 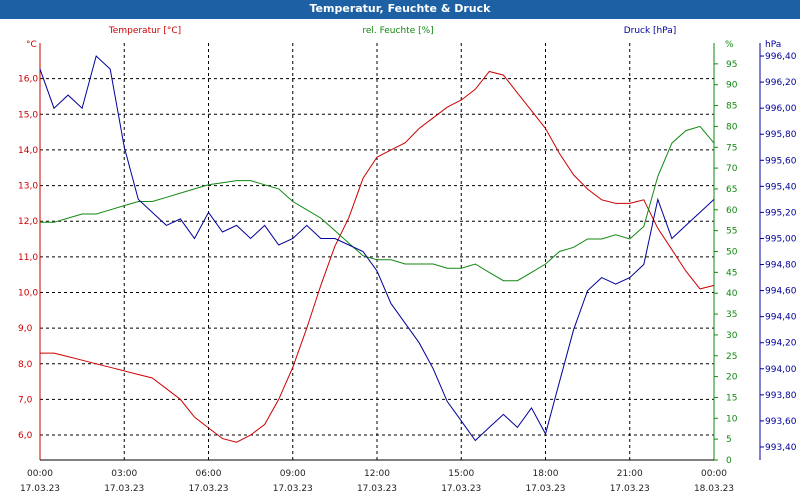 I want to click on y-tick-label-humidity: 85, so click(x=731, y=107).